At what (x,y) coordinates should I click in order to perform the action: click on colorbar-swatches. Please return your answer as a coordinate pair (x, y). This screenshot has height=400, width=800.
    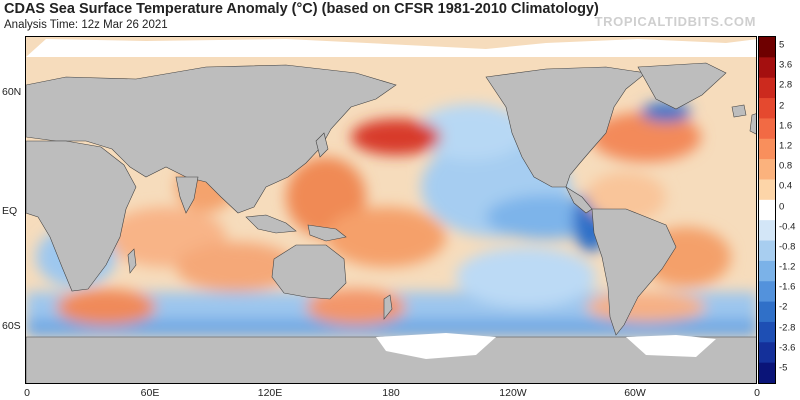
    Looking at the image, I should click on (767, 210).